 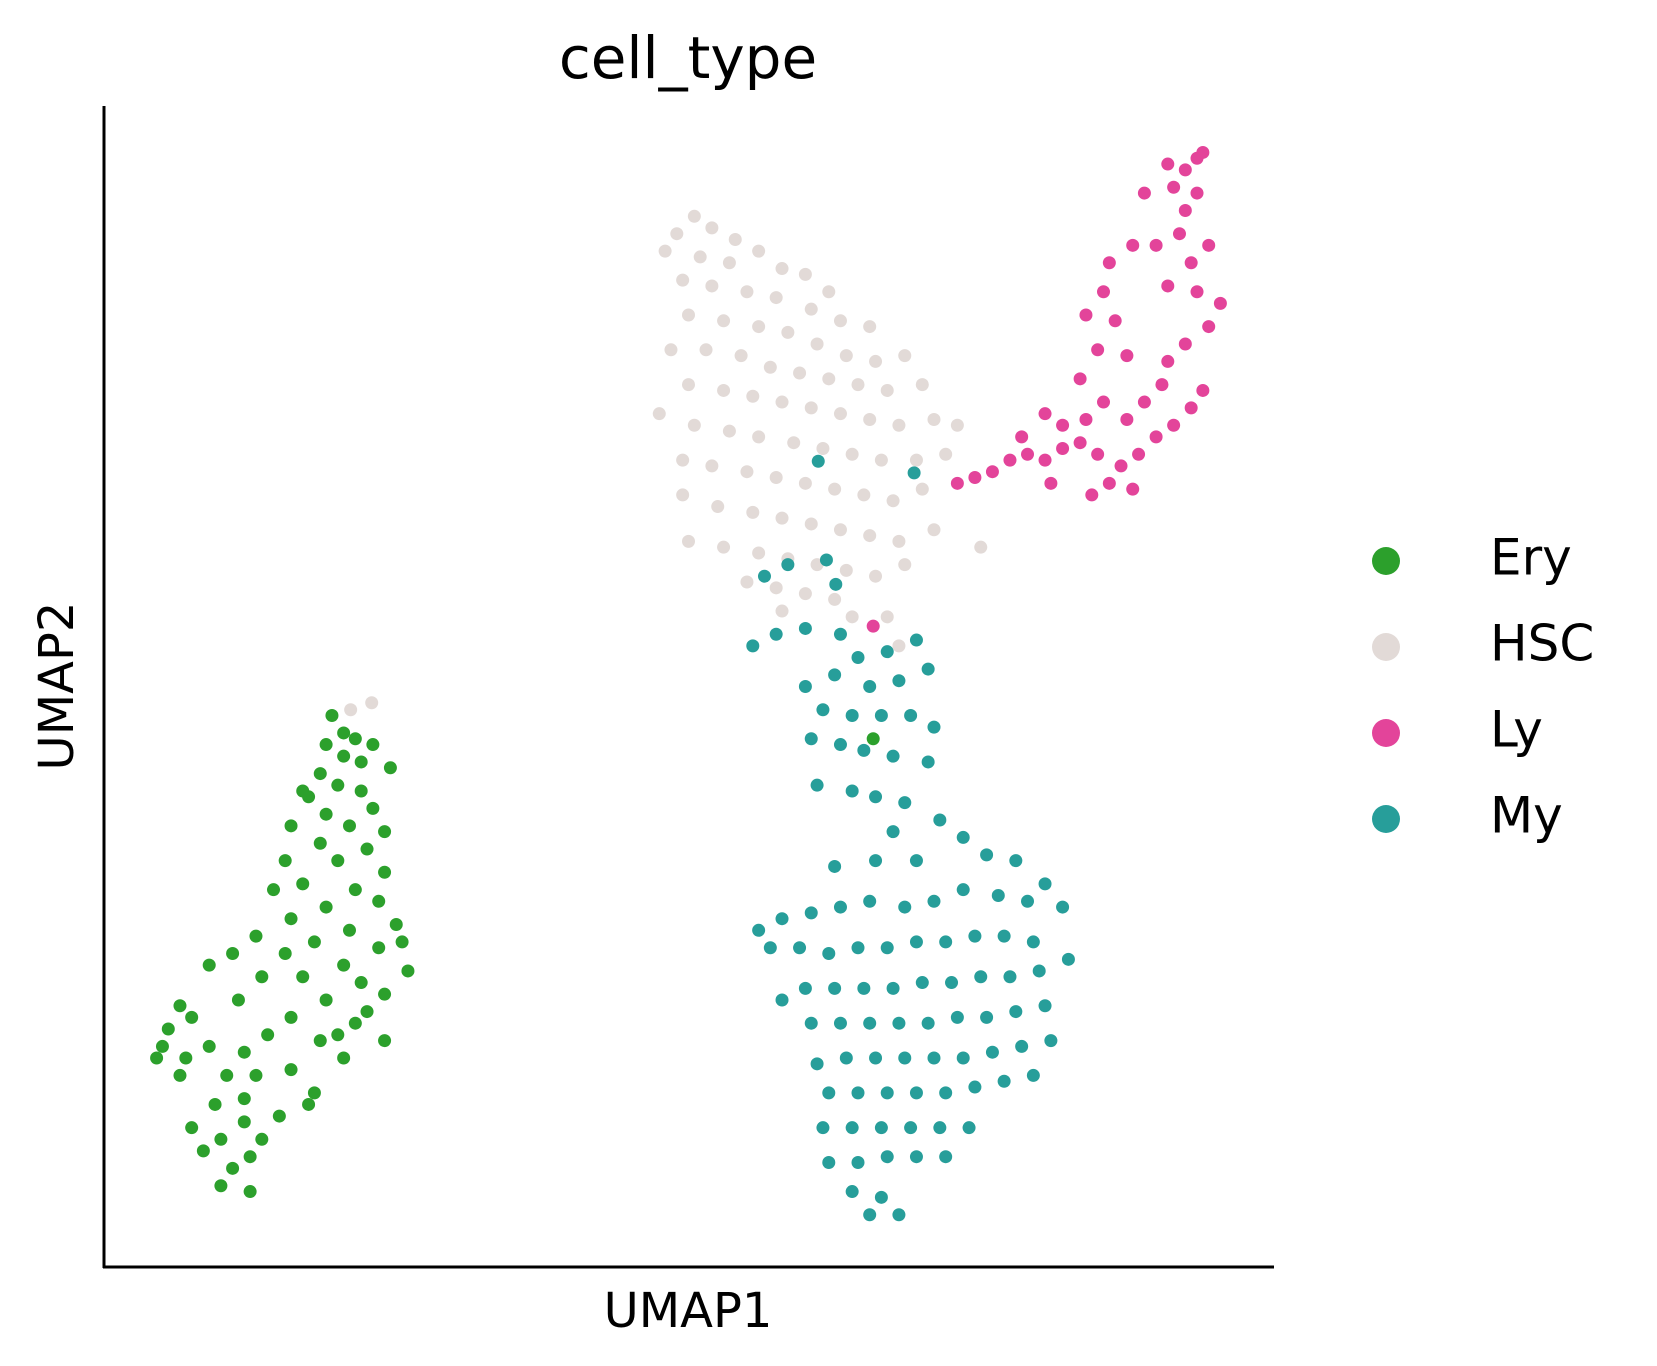 I want to click on x-axis-label: UMAP1, so click(x=688, y=1311).